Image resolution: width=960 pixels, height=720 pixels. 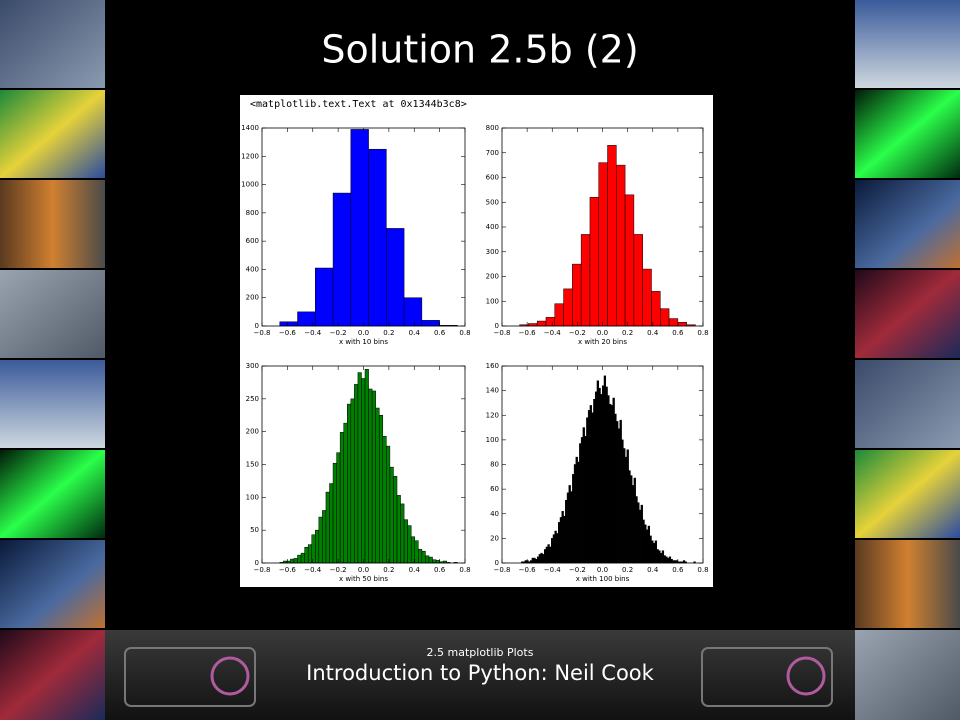 What do you see at coordinates (313, 570) in the screenshot?
I see `x-tick-label: −0.4` at bounding box center [313, 570].